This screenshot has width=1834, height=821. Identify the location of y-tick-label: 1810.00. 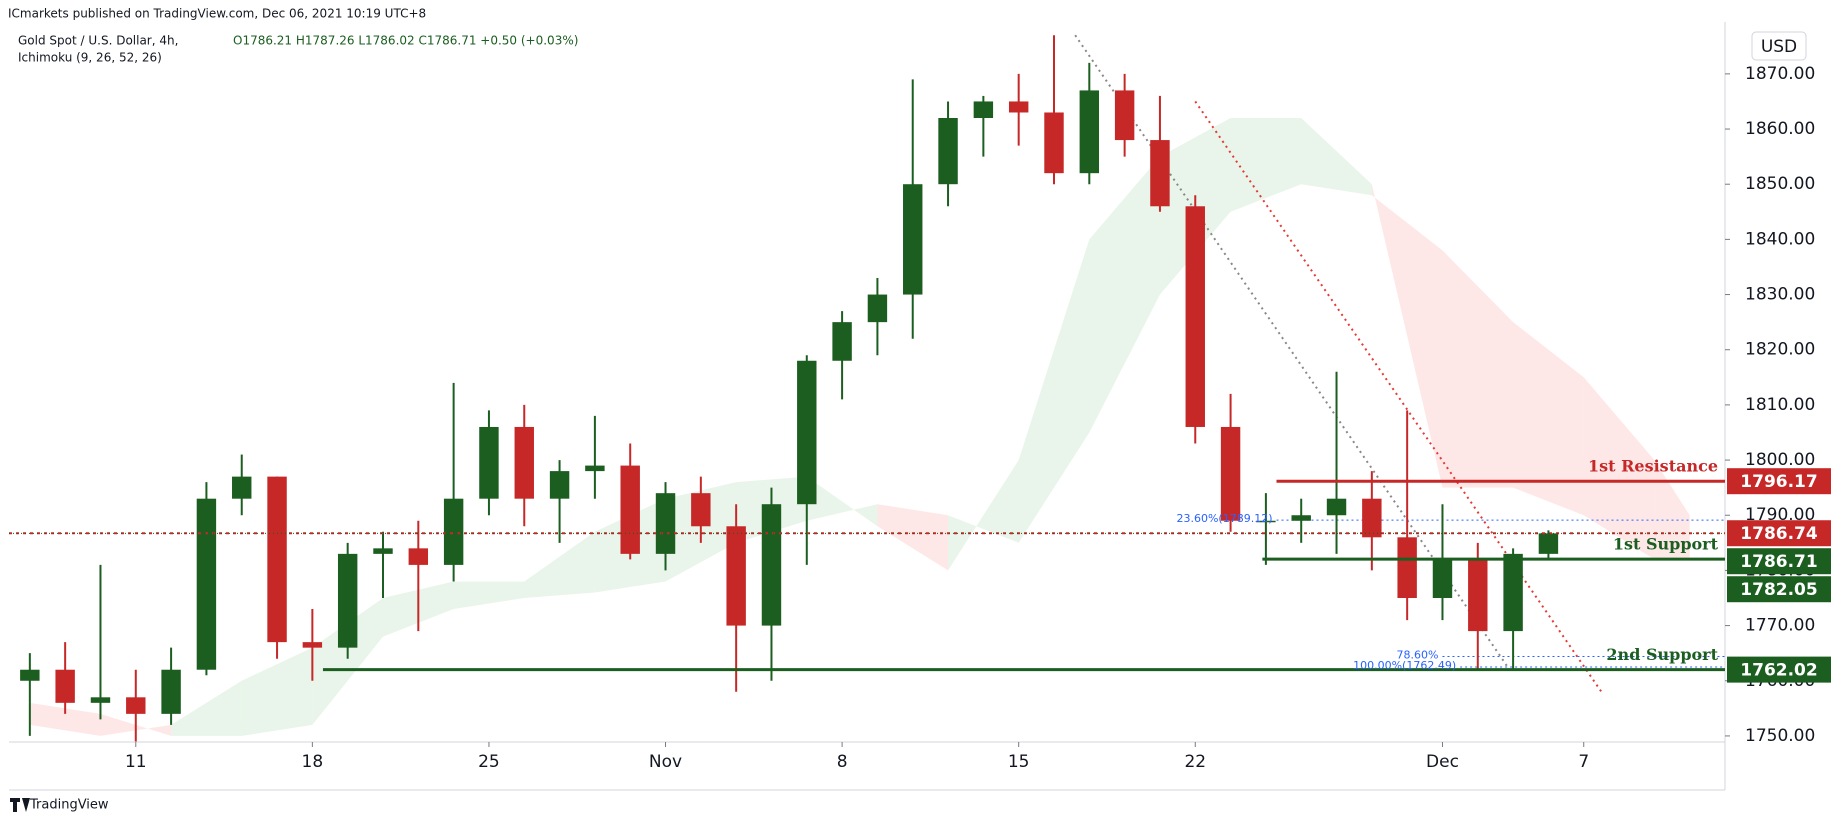
(1780, 405).